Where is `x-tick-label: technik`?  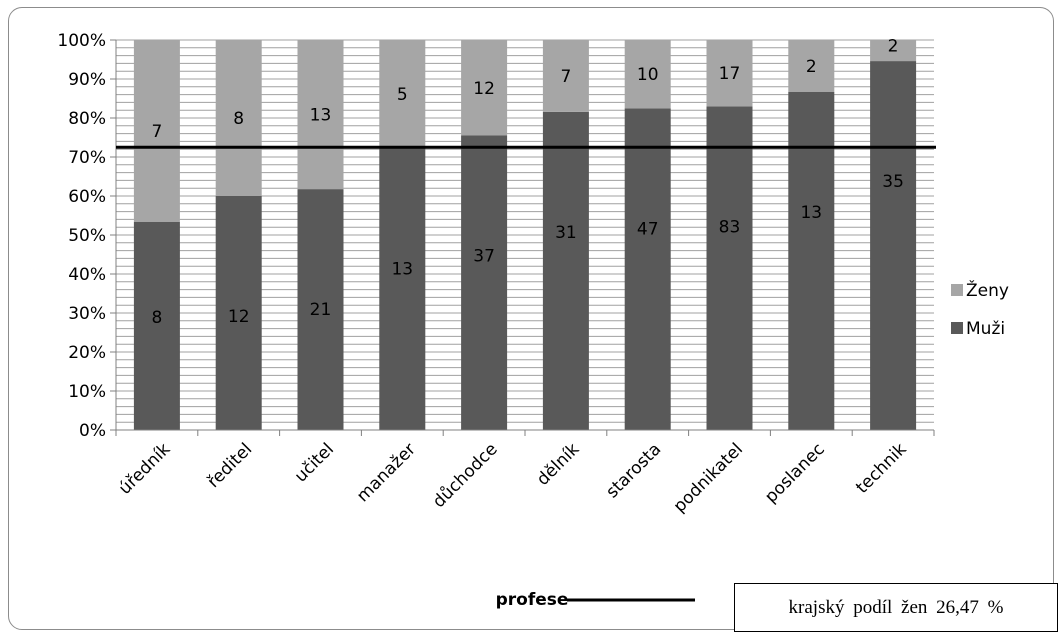
x-tick-label: technik is located at coordinates (881, 468).